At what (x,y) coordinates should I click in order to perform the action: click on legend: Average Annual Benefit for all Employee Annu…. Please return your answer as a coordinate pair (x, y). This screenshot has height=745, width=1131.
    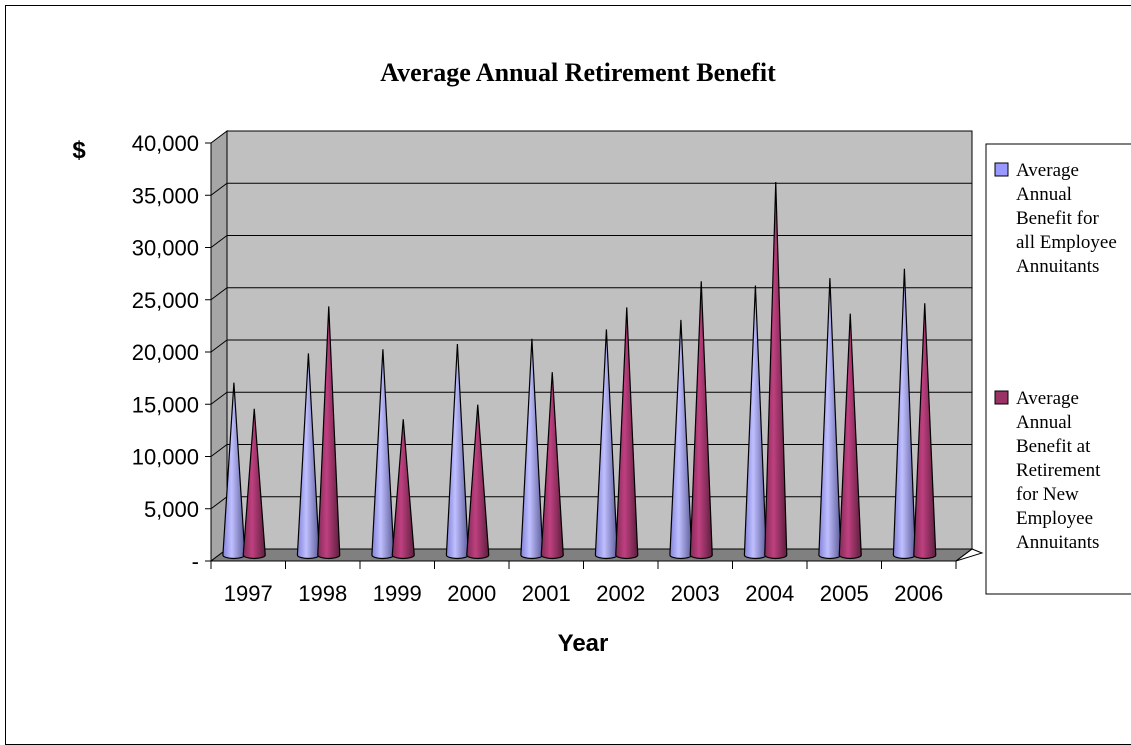
    Looking at the image, I should click on (1058, 369).